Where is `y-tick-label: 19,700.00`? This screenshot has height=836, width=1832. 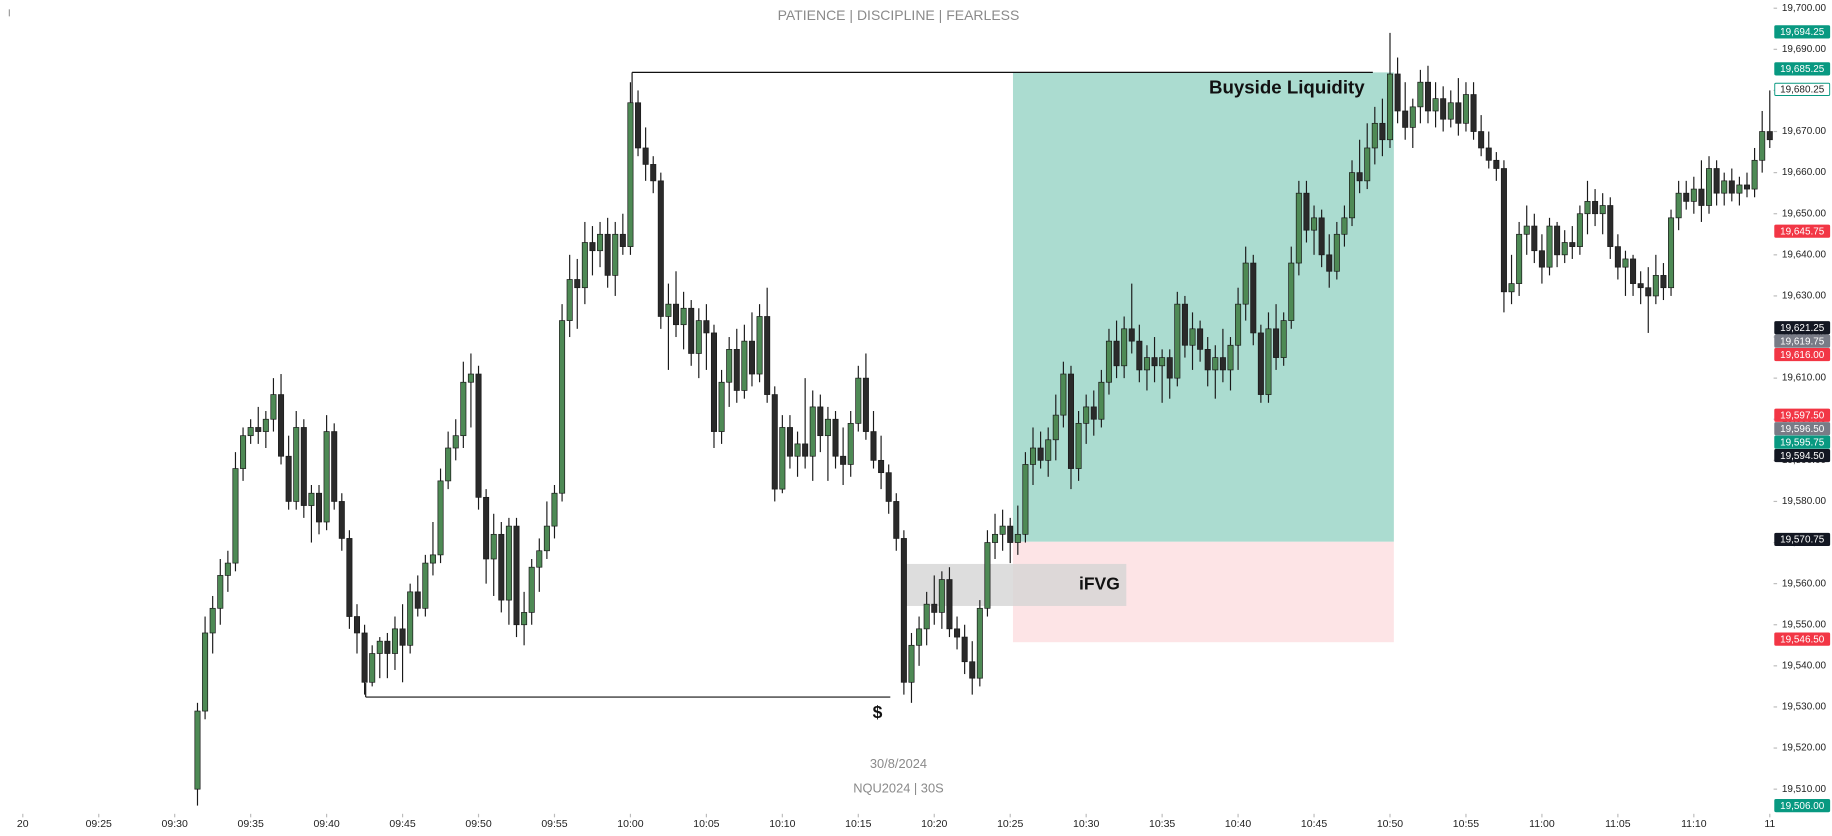 y-tick-label: 19,700.00 is located at coordinates (1804, 8).